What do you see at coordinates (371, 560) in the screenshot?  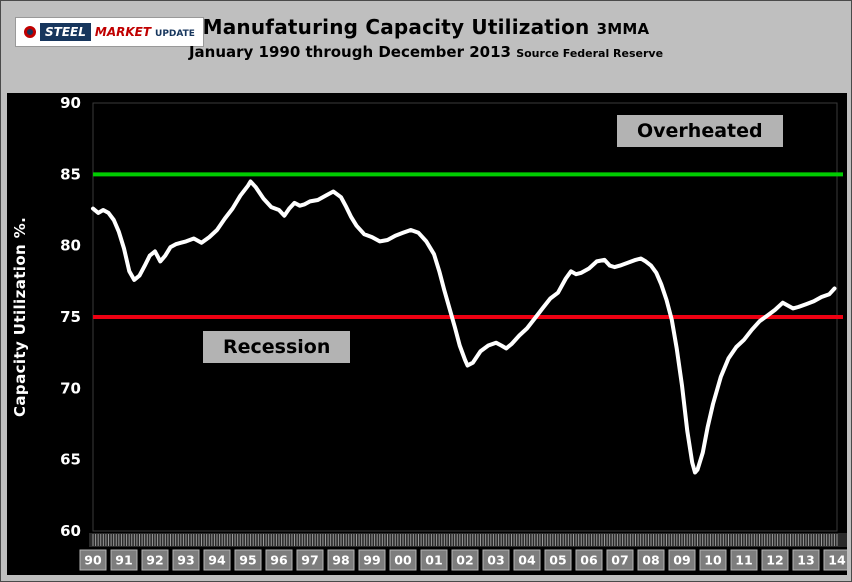 I see `svg-text: 99` at bounding box center [371, 560].